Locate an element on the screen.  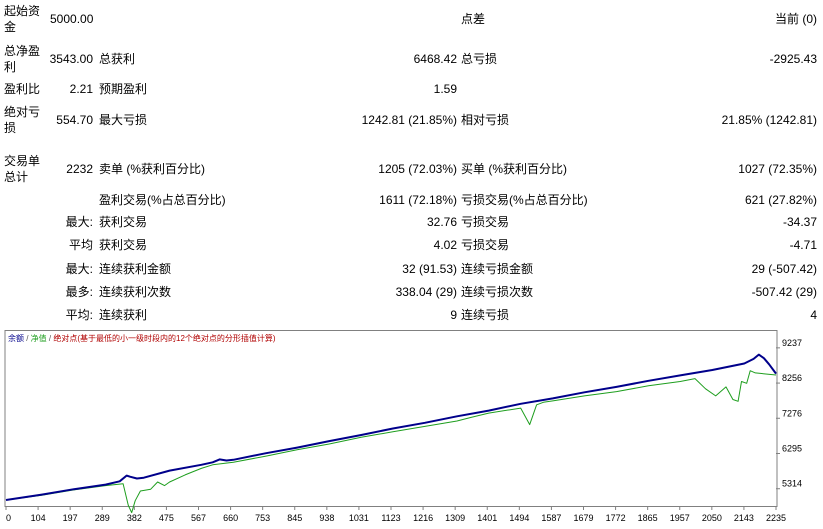
absolute-drawdown-value: 554.70 is located at coordinates (74, 120).